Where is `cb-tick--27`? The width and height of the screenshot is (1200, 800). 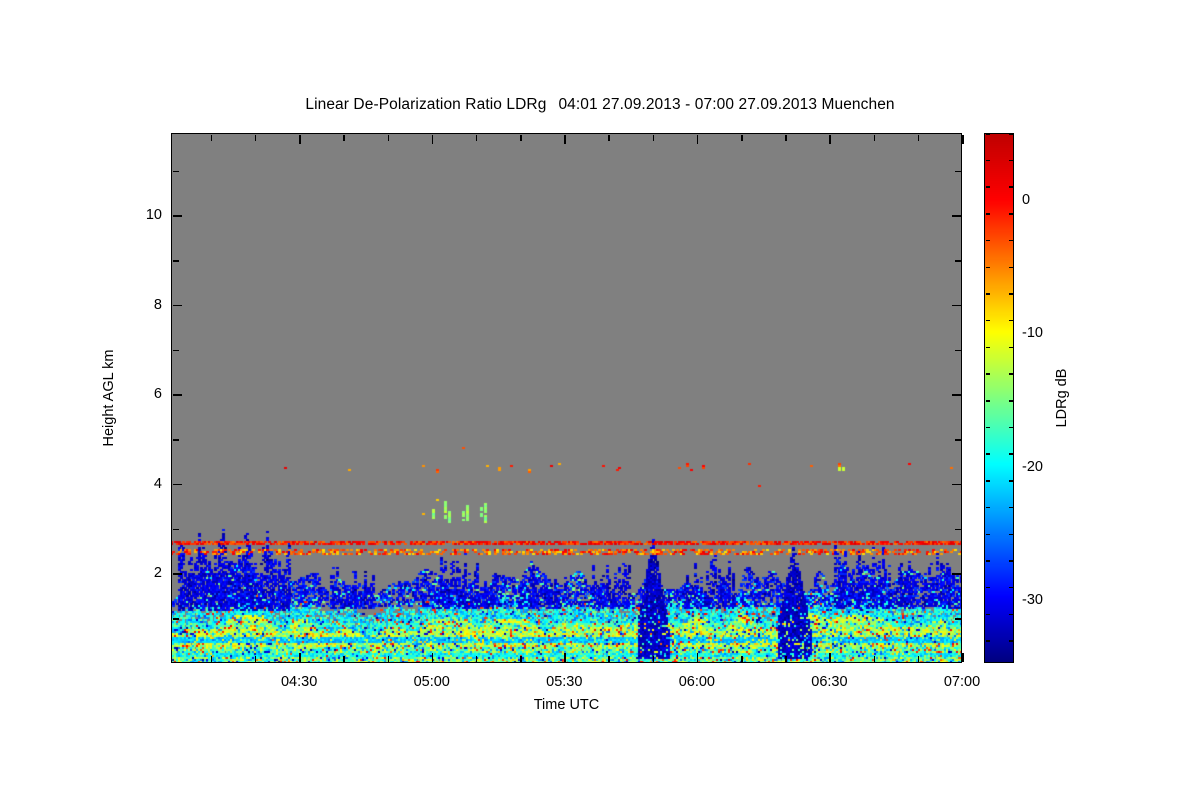 cb-tick--27 is located at coordinates (987, 561).